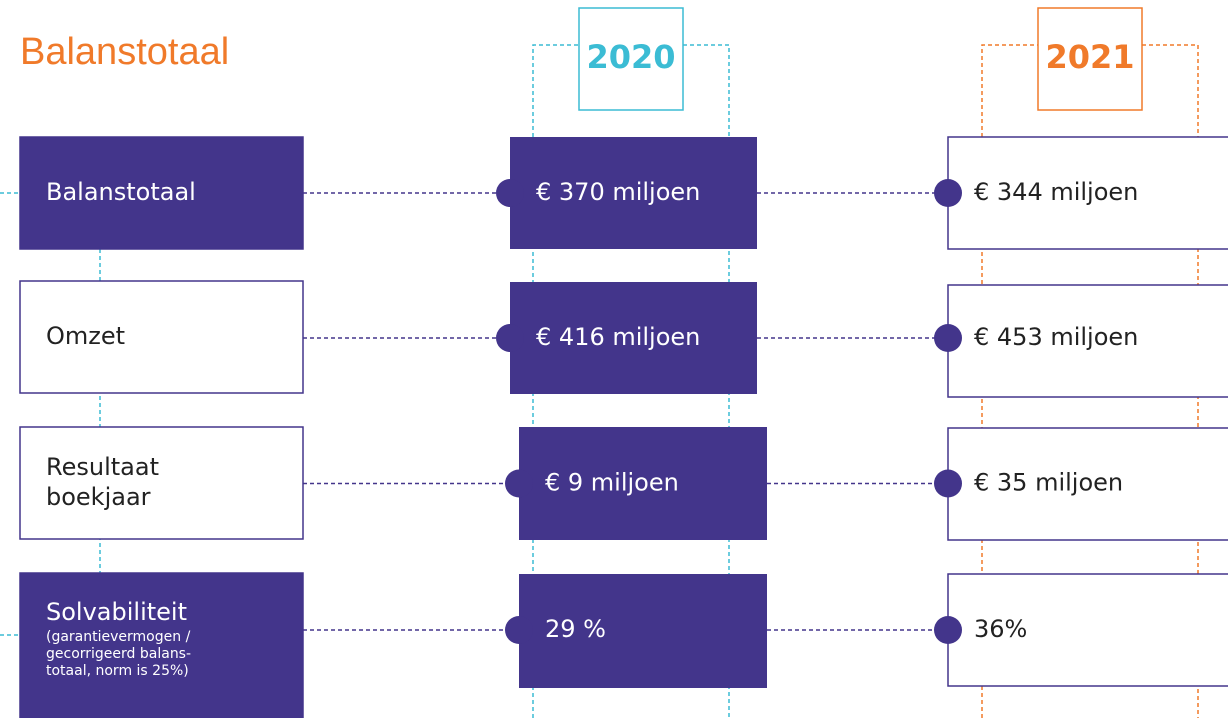 The height and width of the screenshot is (718, 1228). I want to click on year-label: 2020, so click(630, 57).